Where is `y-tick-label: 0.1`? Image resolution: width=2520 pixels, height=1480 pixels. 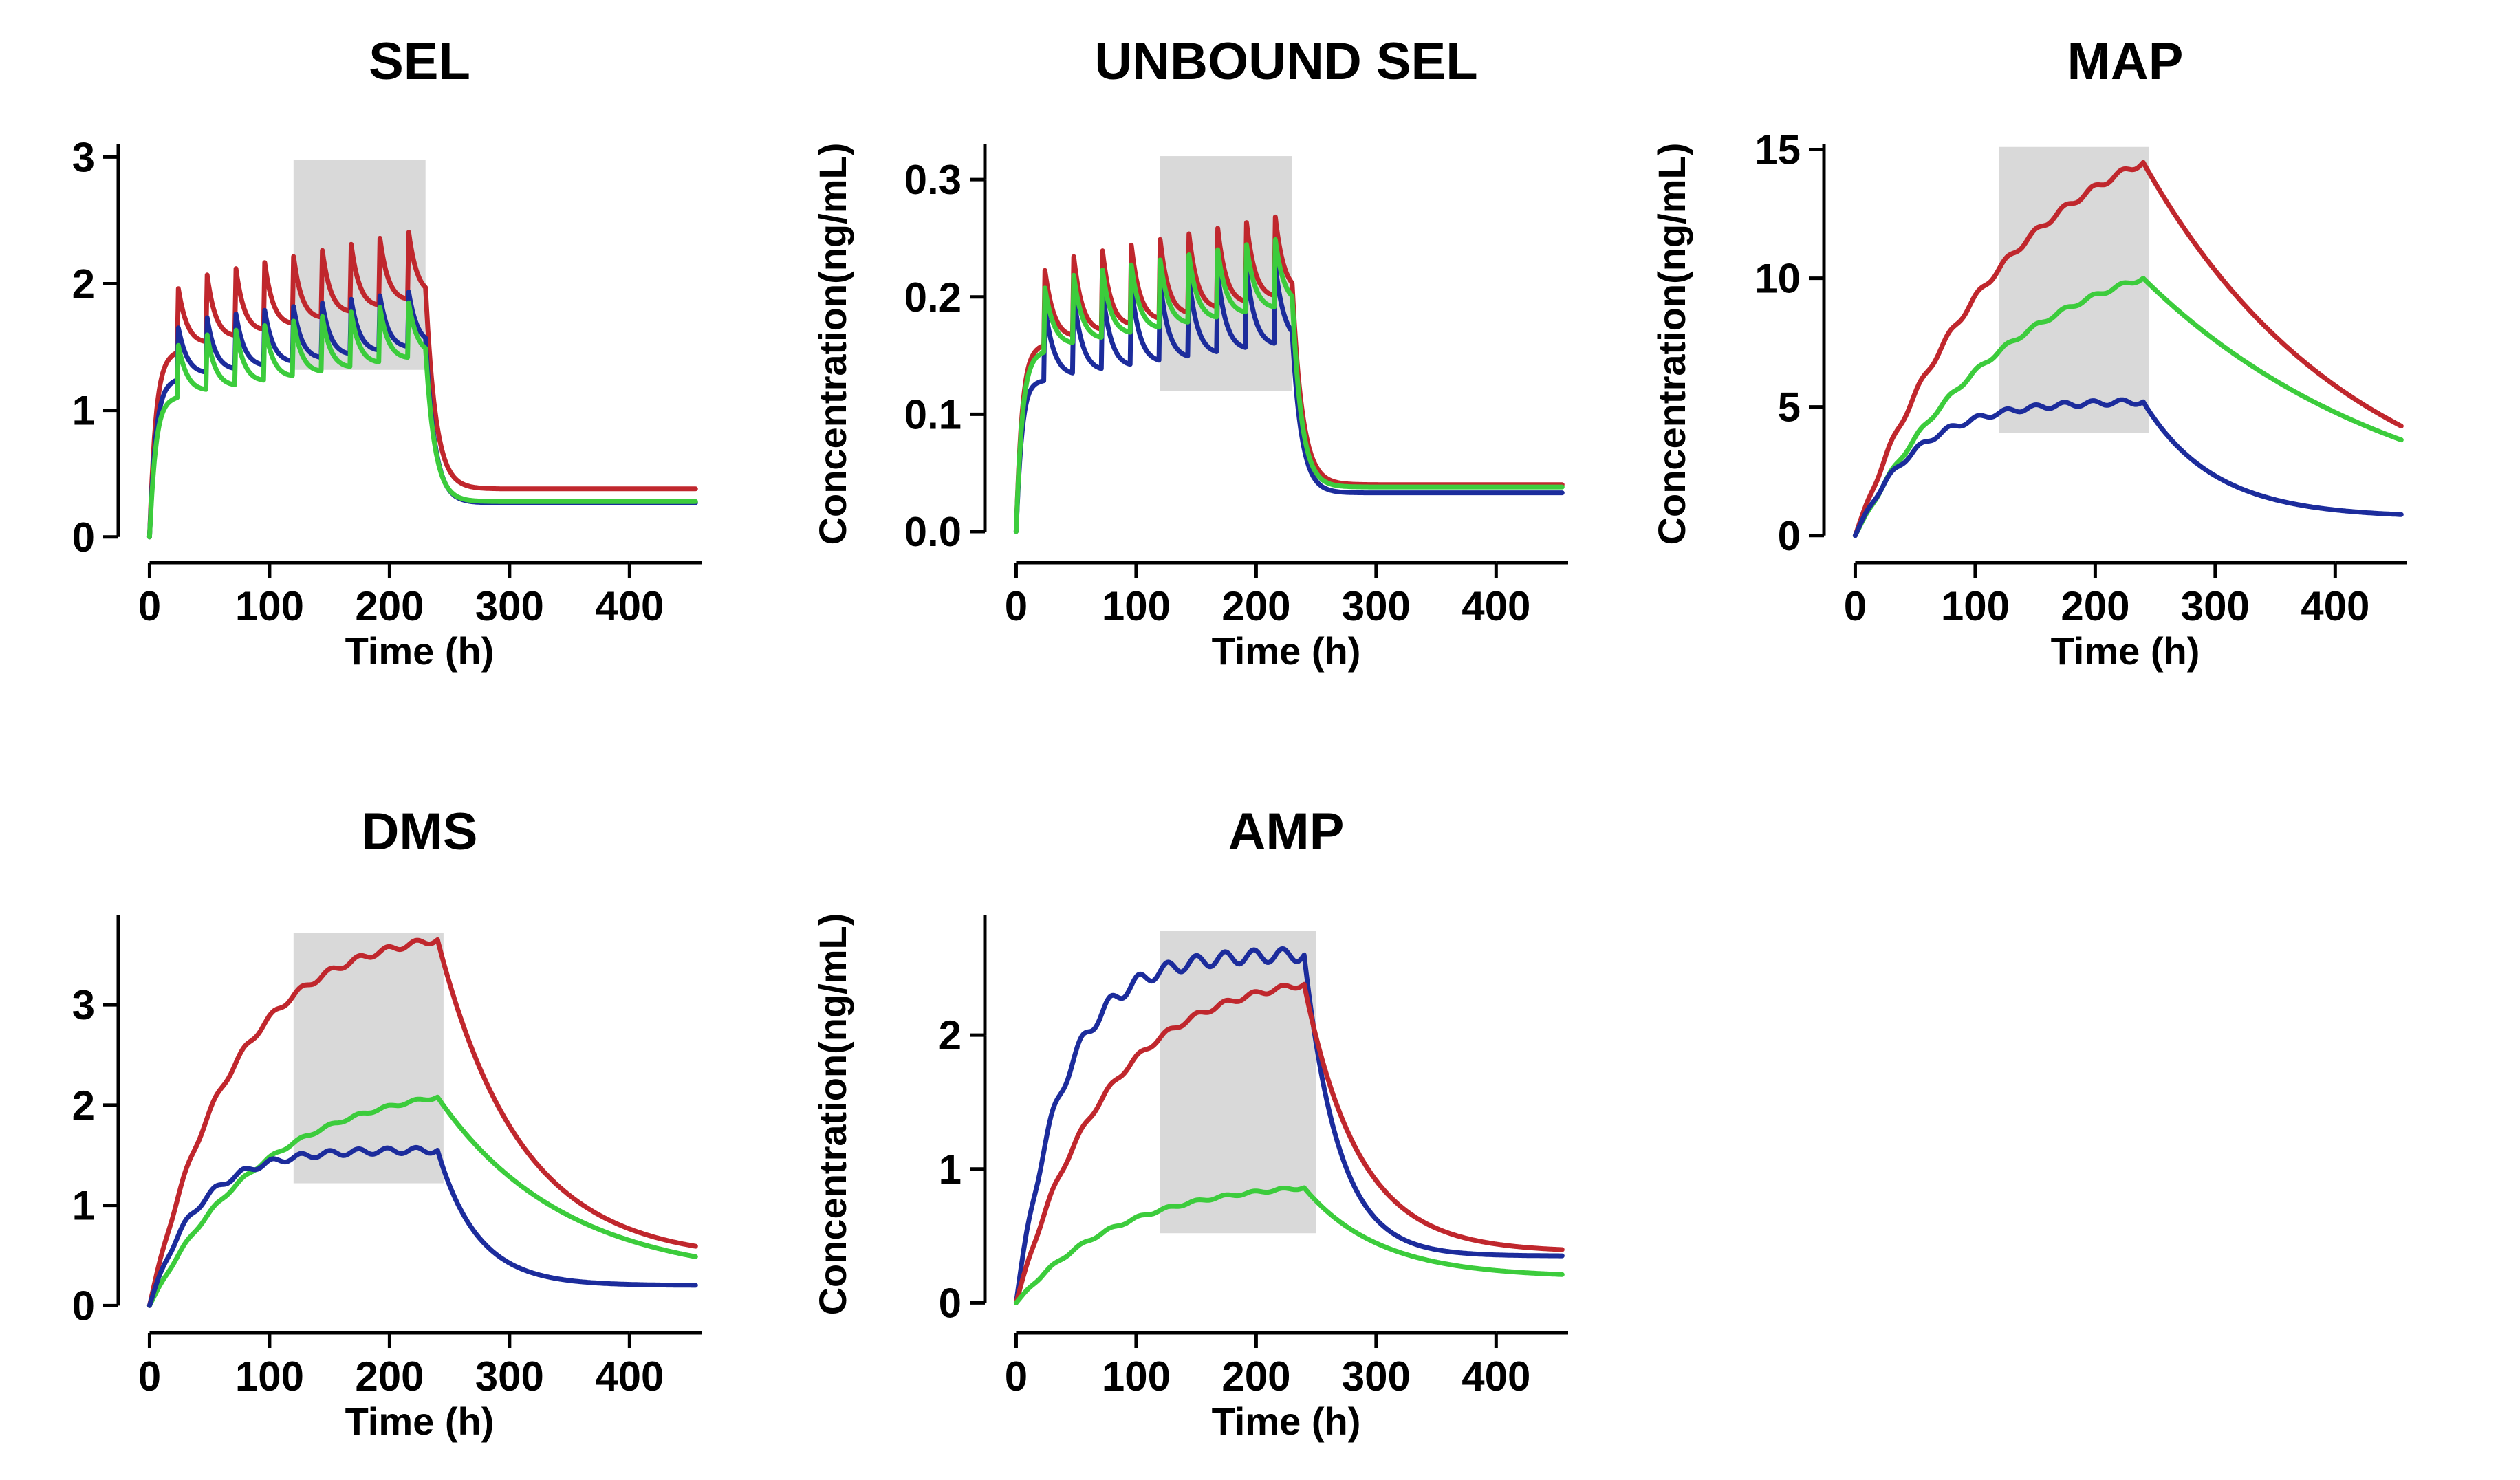
y-tick-label: 0.1 is located at coordinates (933, 414).